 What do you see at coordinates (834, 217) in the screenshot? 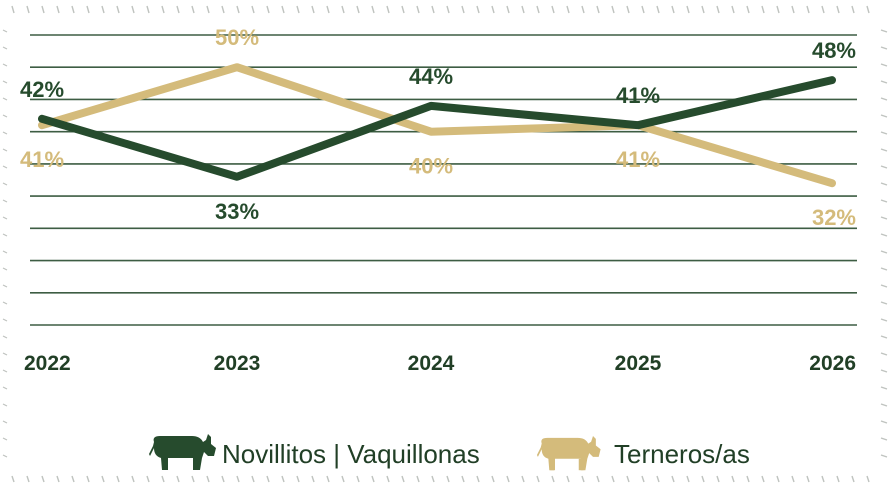
I see `point-label: 32%` at bounding box center [834, 217].